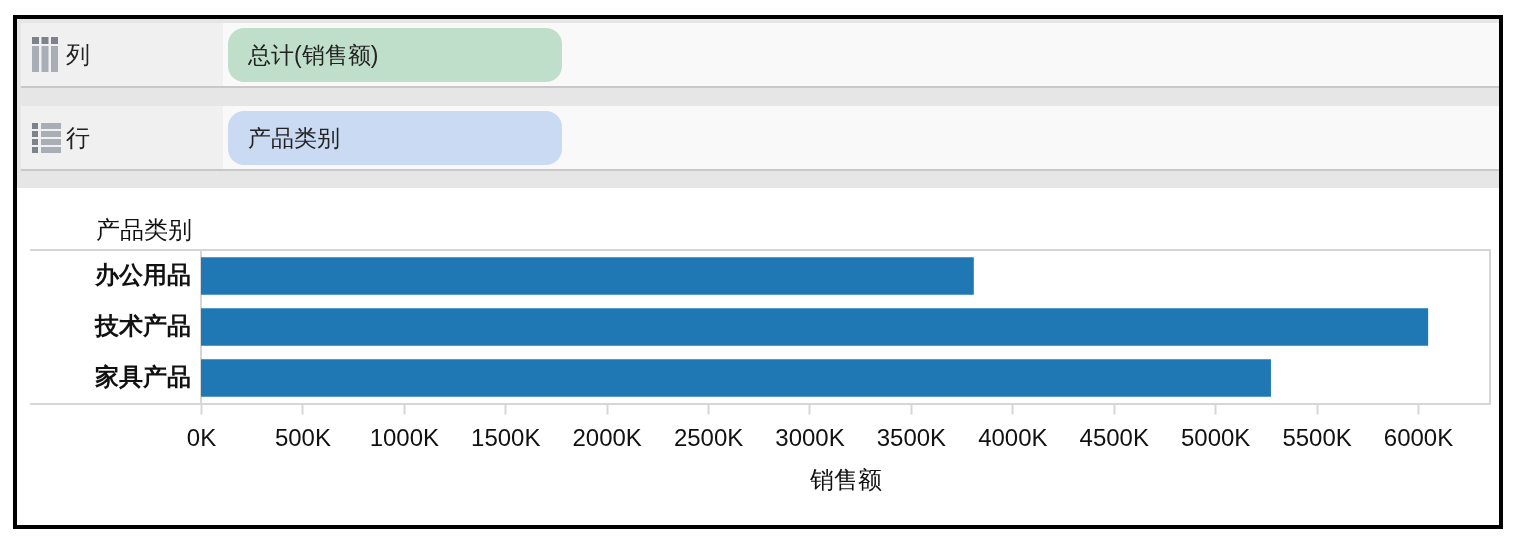 The width and height of the screenshot is (1516, 544). Describe the element at coordinates (142, 376) in the screenshot. I see `y-tick-label: 家具产品` at that location.